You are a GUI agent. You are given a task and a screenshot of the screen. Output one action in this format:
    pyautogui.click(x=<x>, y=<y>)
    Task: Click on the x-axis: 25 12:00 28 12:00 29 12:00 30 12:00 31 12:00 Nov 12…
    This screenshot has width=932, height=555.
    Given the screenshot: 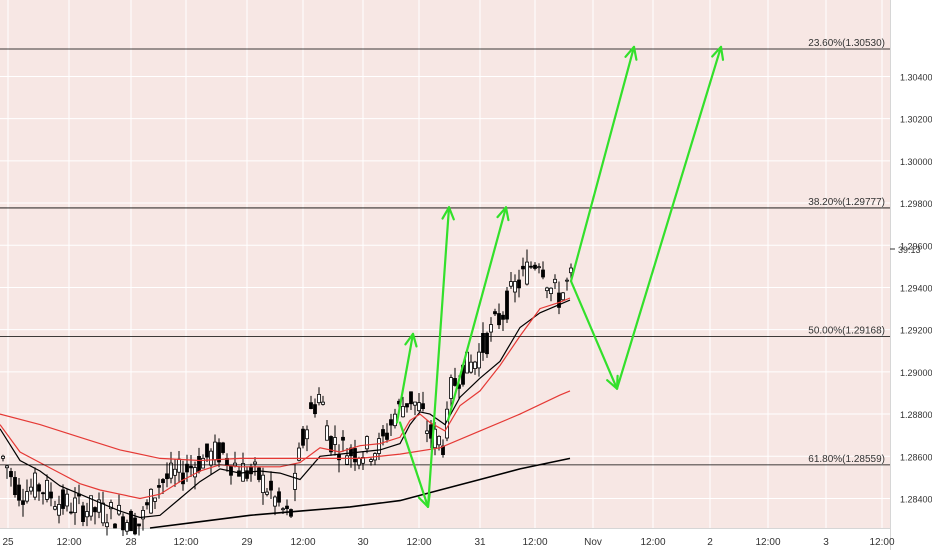 What is the action you would take?
    pyautogui.click(x=448, y=542)
    